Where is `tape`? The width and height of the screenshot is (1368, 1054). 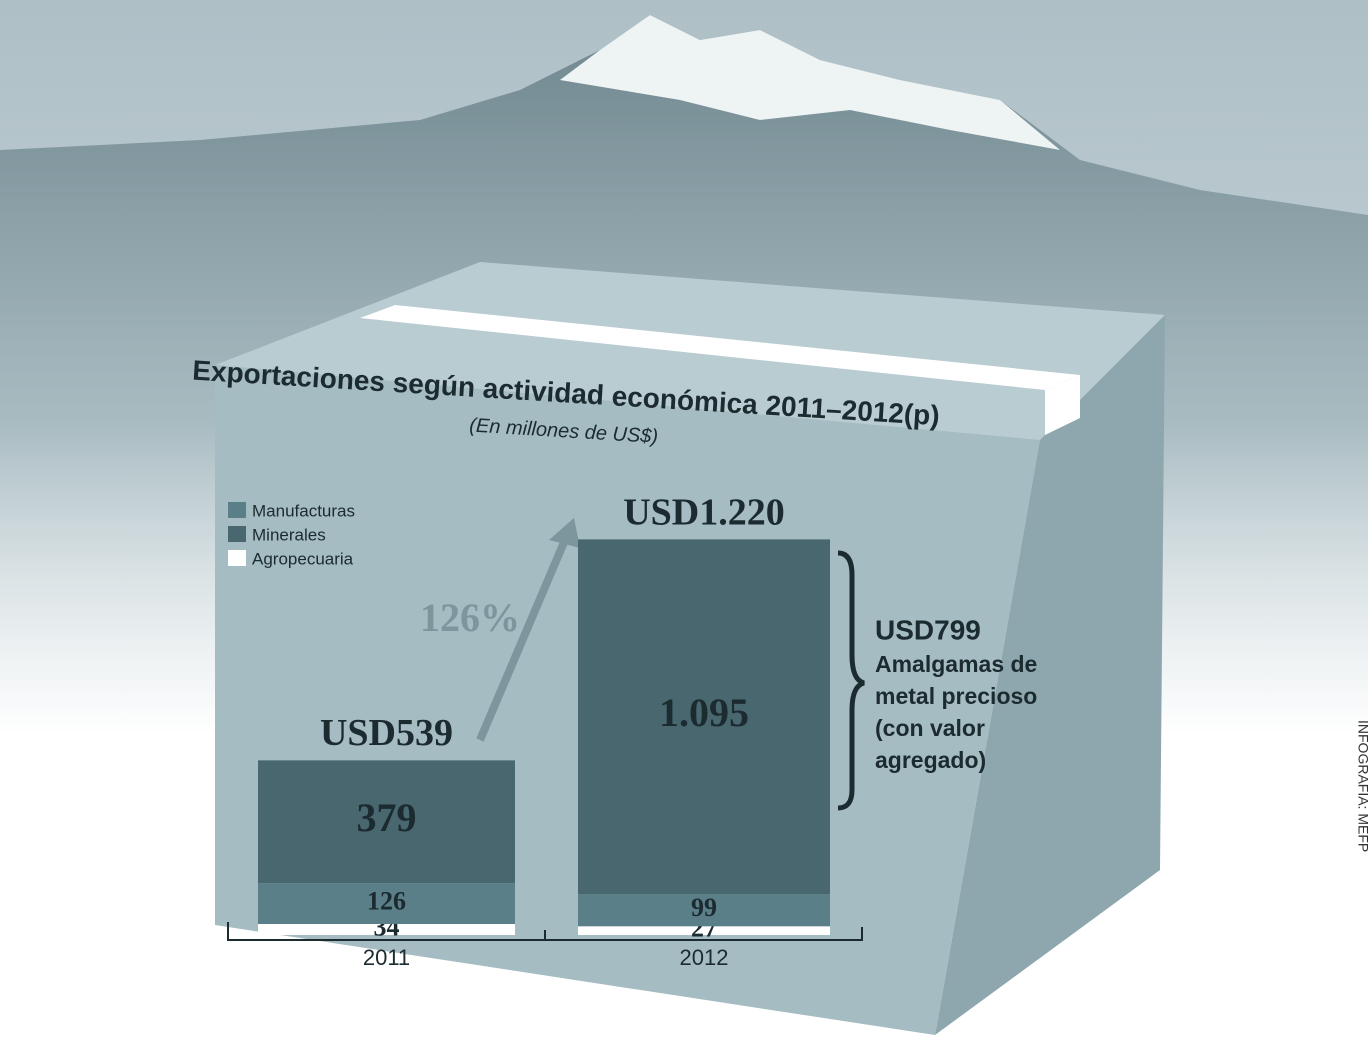
tape is located at coordinates (720, 347).